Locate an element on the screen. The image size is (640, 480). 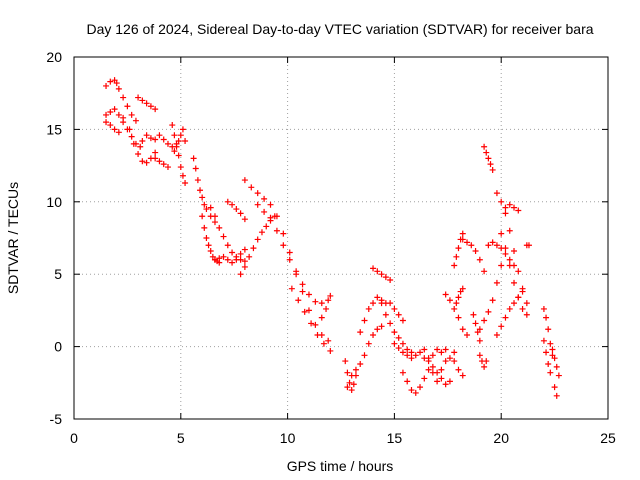
series-aq is located at coordinates (527, 245).